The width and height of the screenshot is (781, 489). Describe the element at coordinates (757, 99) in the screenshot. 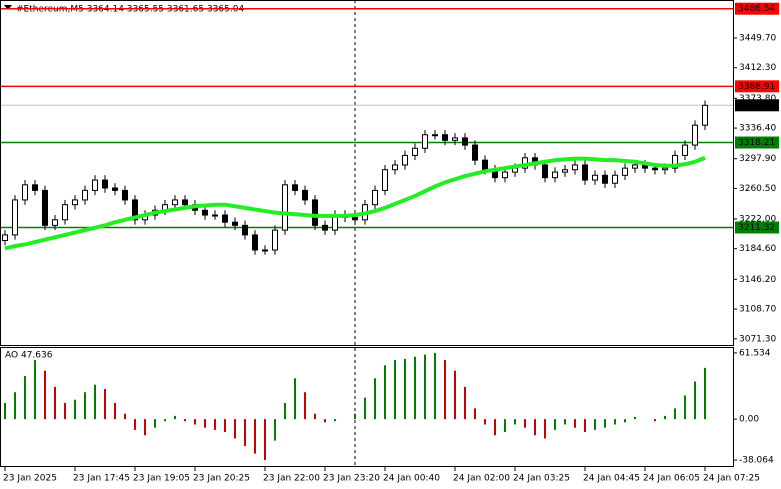

I see `y-tick-label: 3373.80` at that location.